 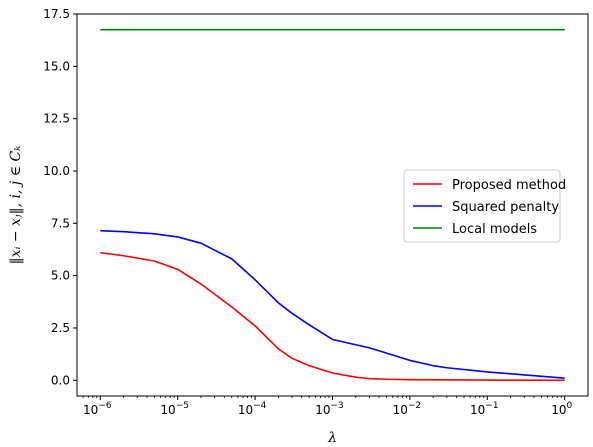 I want to click on x-tick-label: 10⁻⁵, so click(x=174, y=409).